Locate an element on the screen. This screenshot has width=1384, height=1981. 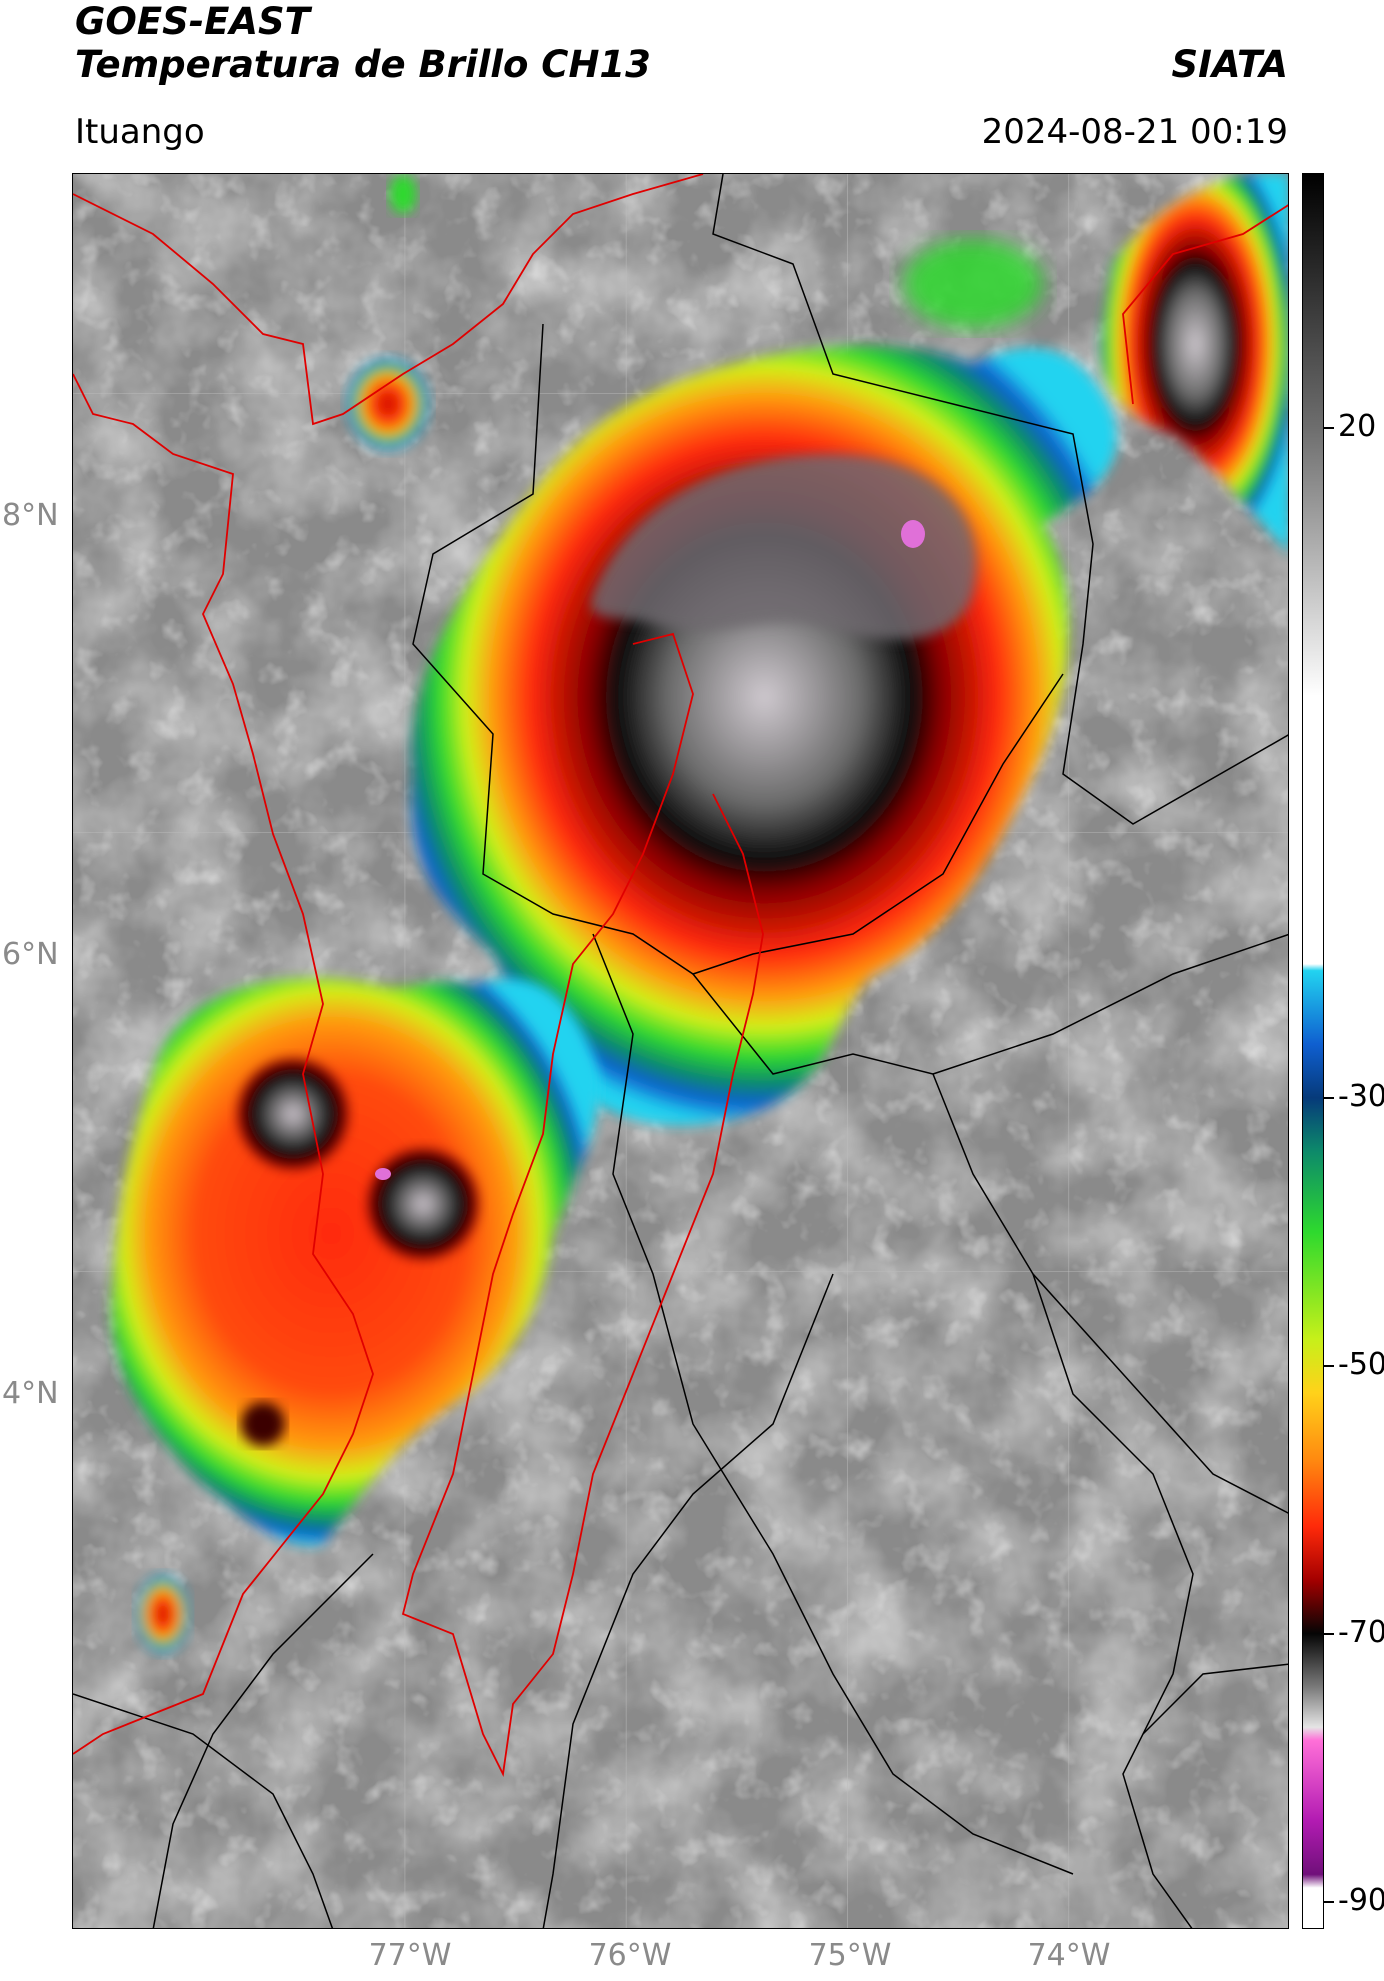
storm-west-pacific is located at coordinates (355, 1262).